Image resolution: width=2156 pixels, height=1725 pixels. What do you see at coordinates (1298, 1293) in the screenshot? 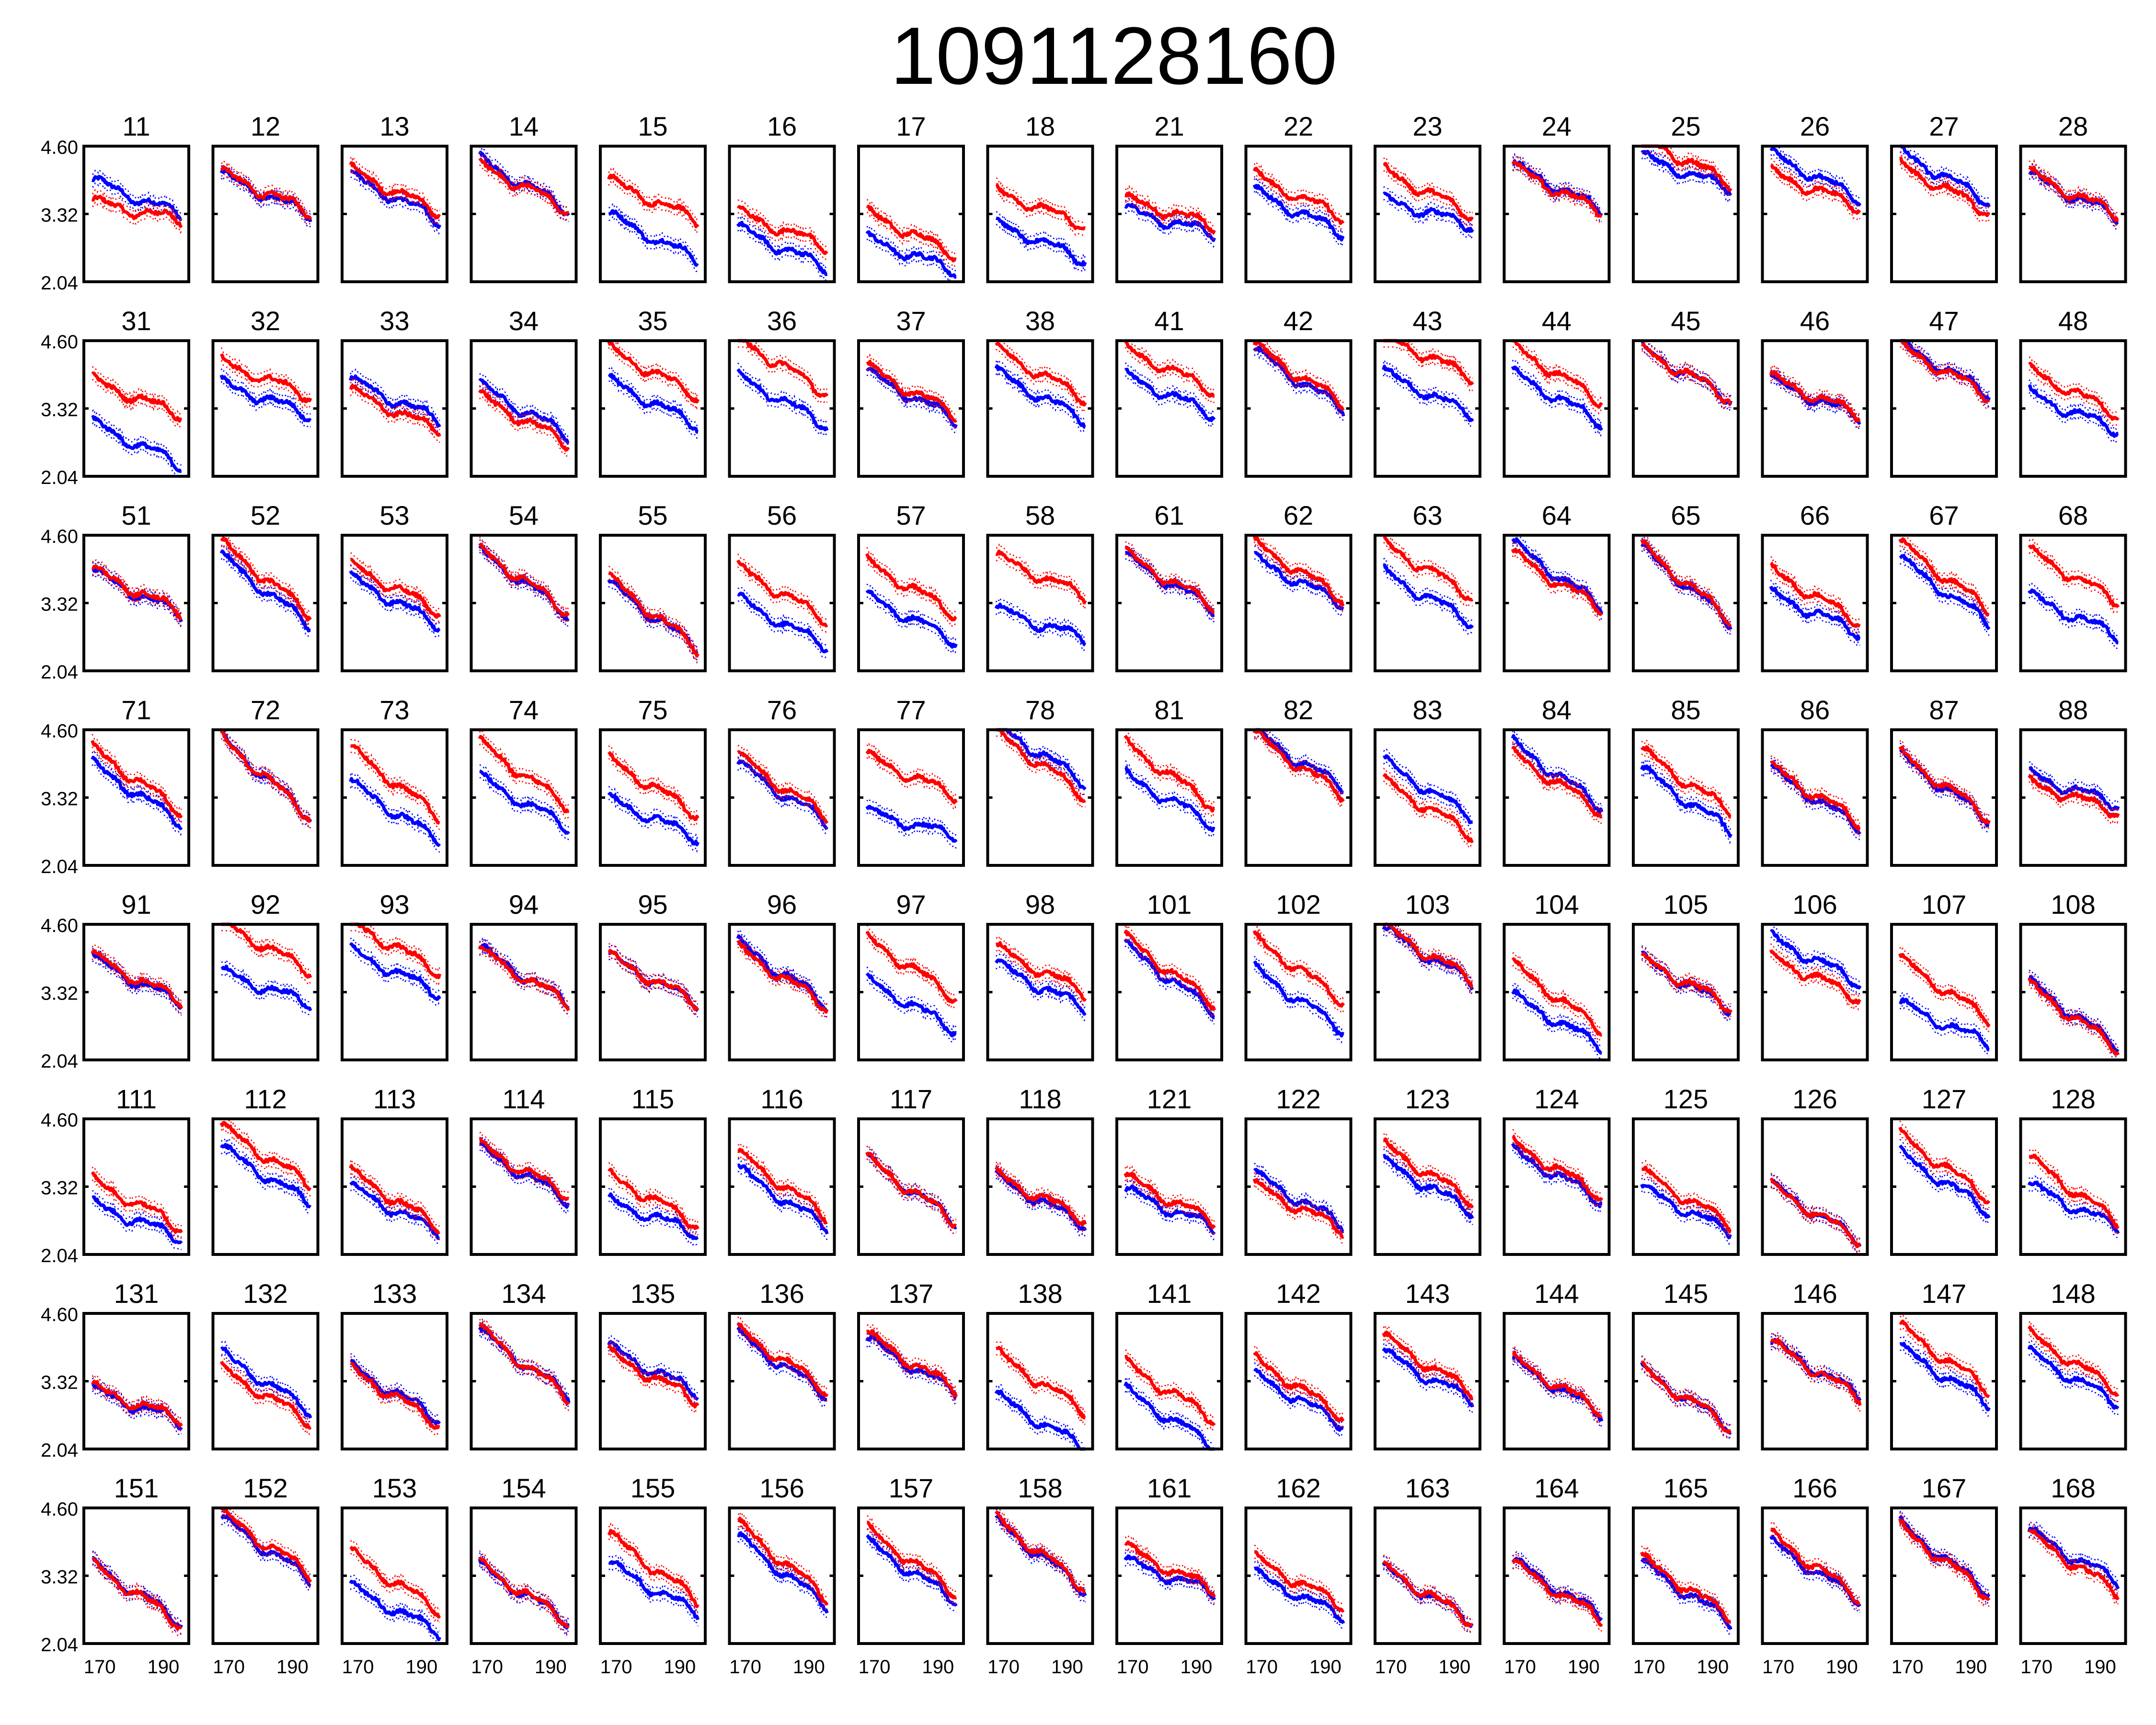
I see `panel-title: 142` at bounding box center [1298, 1293].